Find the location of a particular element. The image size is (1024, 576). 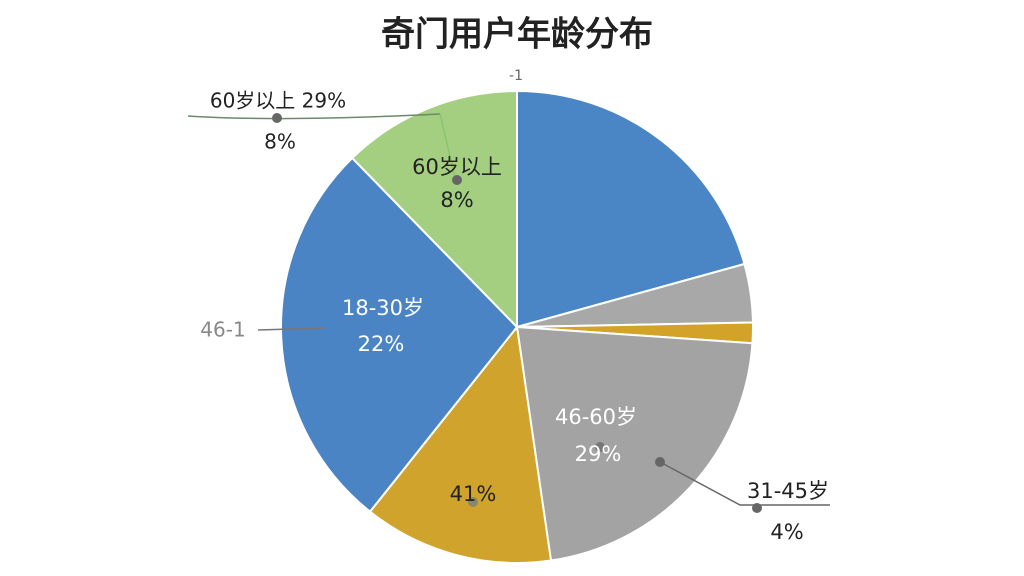

annotation: -1 is located at coordinates (516, 76).